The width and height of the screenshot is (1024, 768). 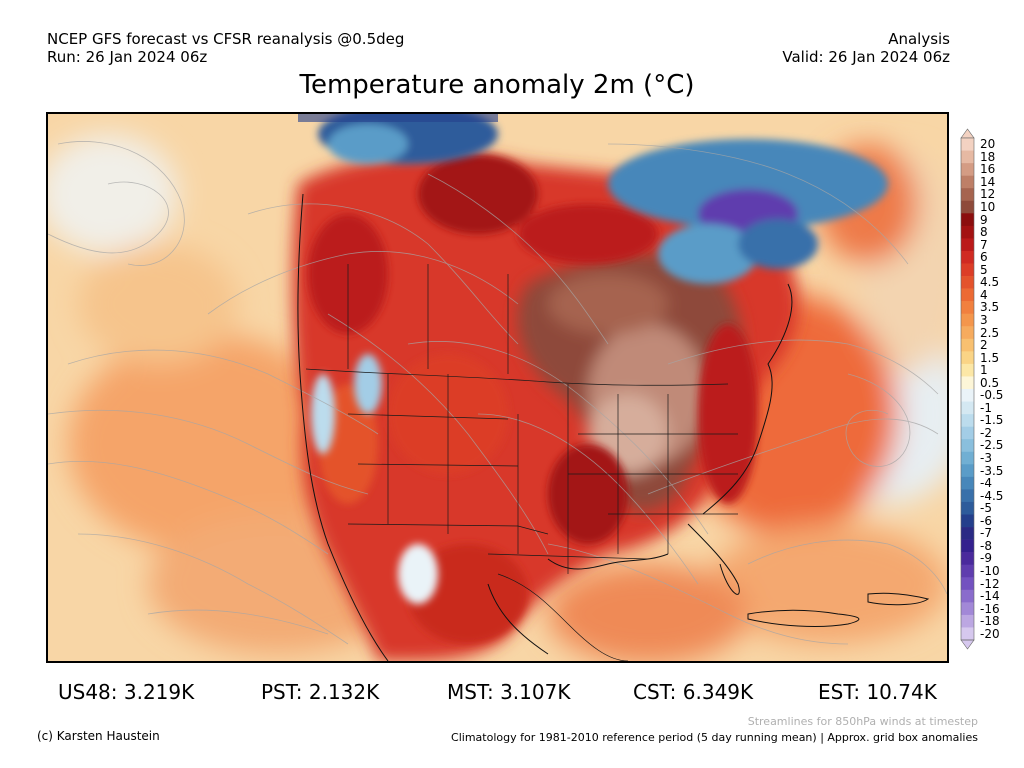 I want to click on legend-tick-label: -14, so click(x=990, y=596).